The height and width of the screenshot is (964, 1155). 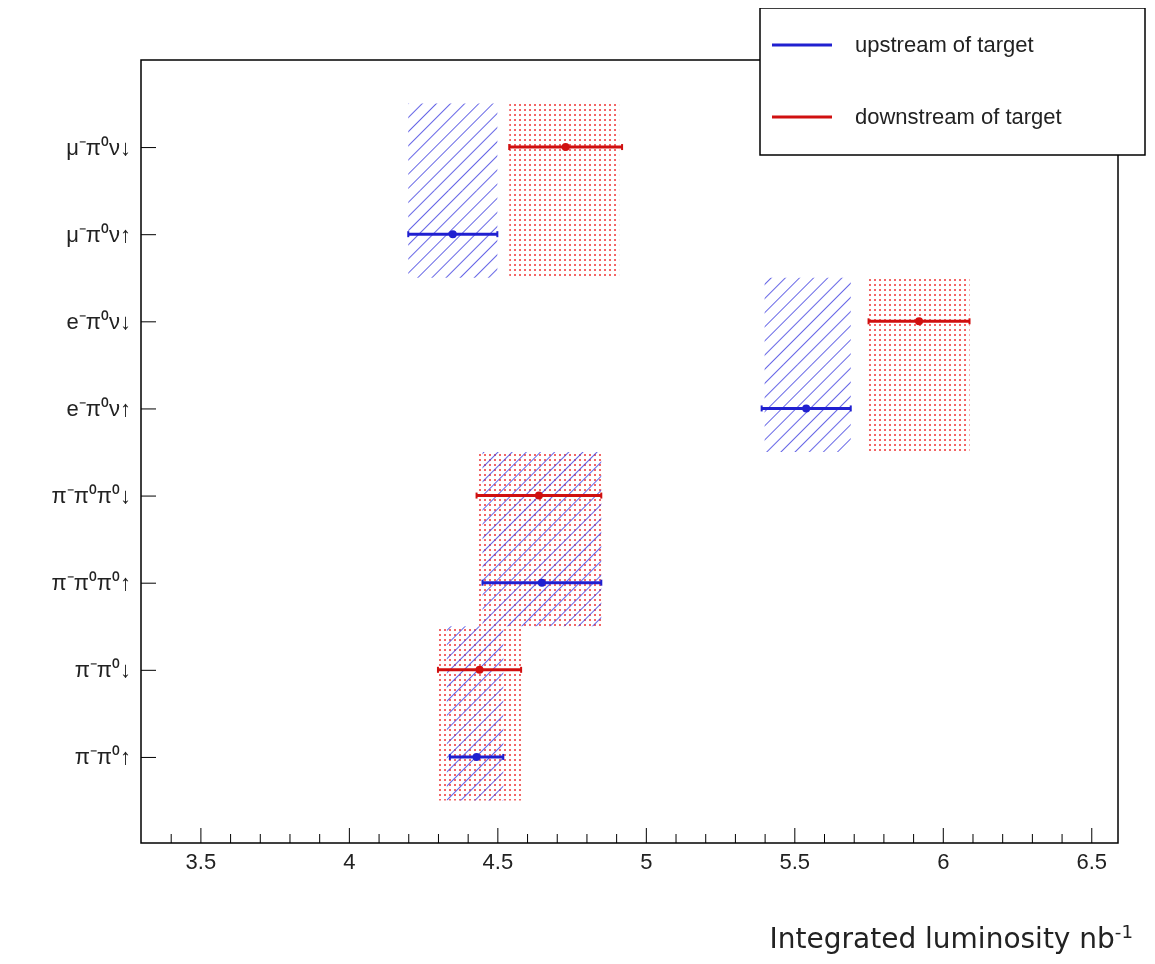 What do you see at coordinates (98, 408) in the screenshot?
I see `y-tick-label: e⁻π⁰ν↑` at bounding box center [98, 408].